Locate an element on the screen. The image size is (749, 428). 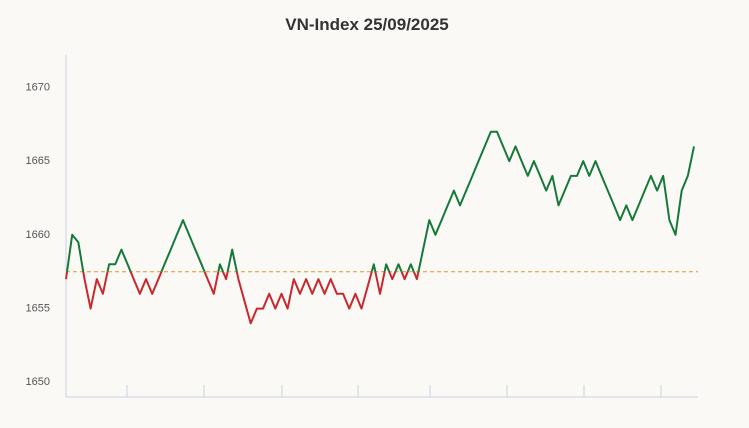
x-axis-ticks is located at coordinates (394, 391).